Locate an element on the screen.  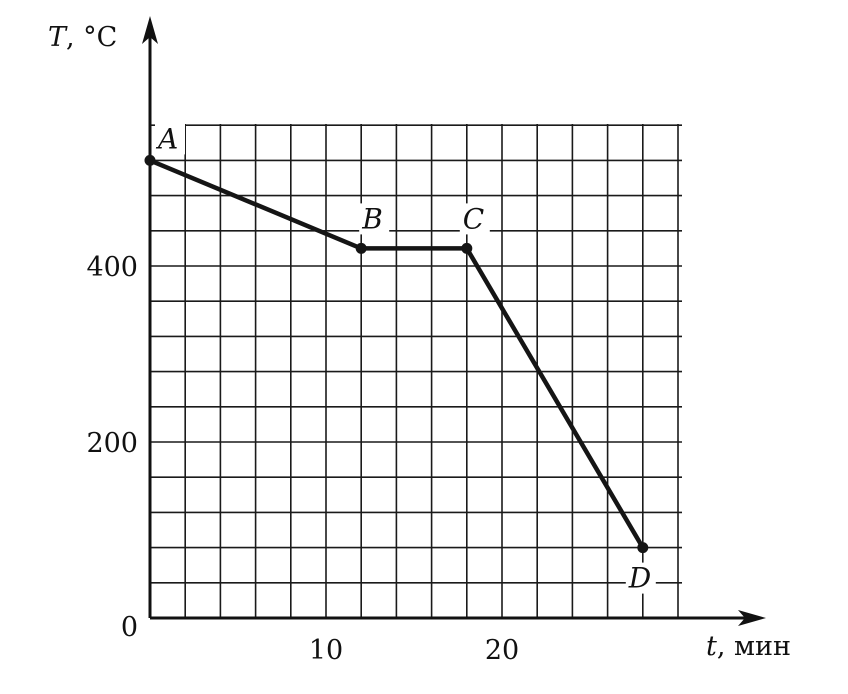
x-axis-arrow is located at coordinates (752, 618).